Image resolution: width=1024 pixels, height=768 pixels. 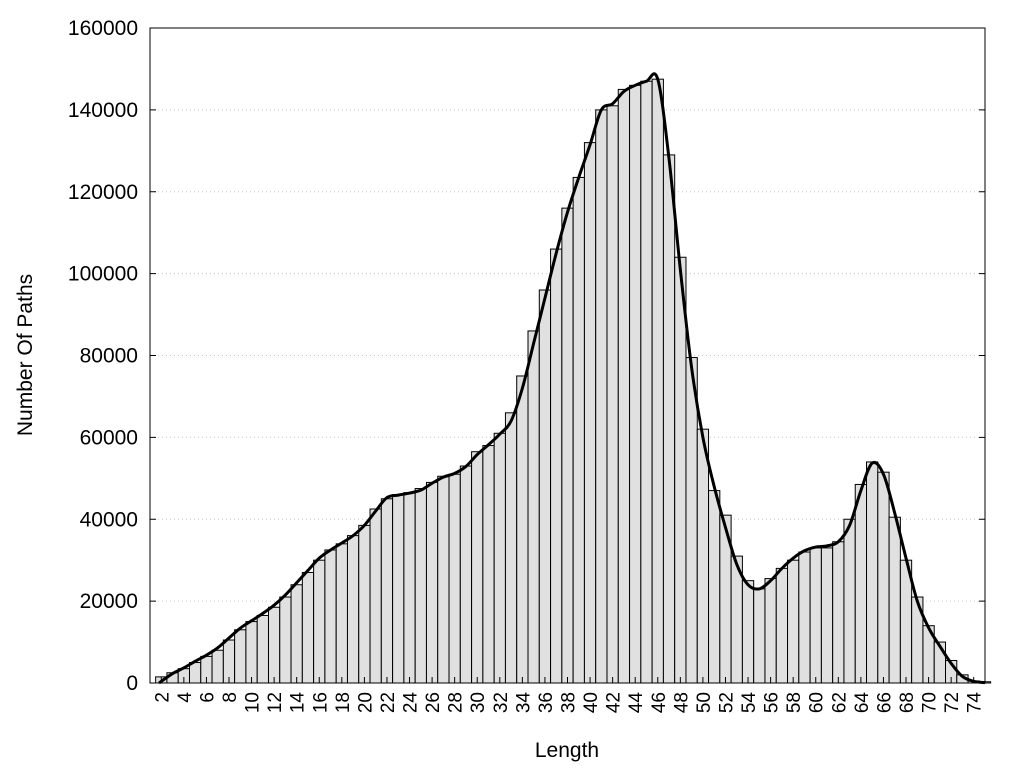 What do you see at coordinates (749, 703) in the screenshot?
I see `x-tick-label: 54` at bounding box center [749, 703].